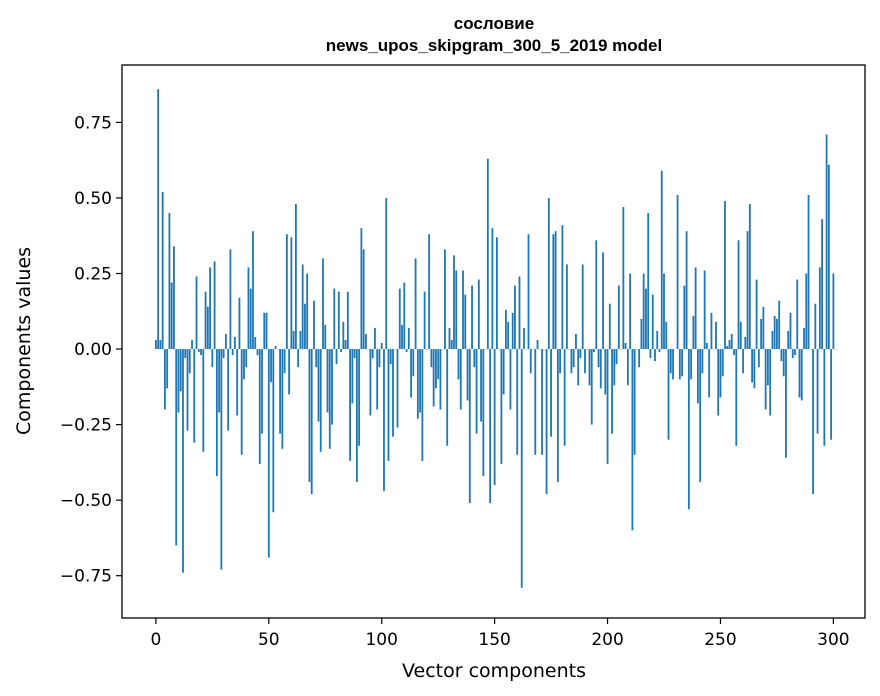 This screenshot has width=880, height=696. I want to click on x-axis-label: Vector components, so click(494, 671).